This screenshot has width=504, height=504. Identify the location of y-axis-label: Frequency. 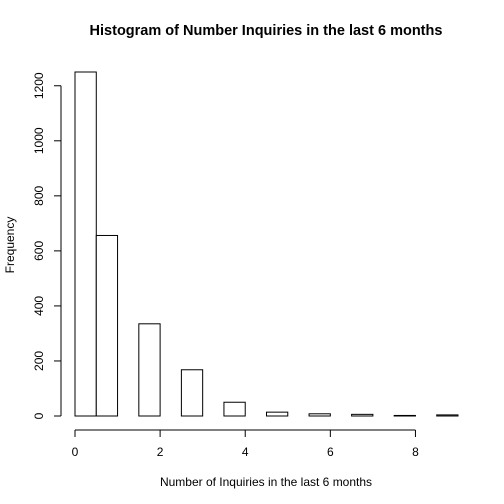
(10, 245).